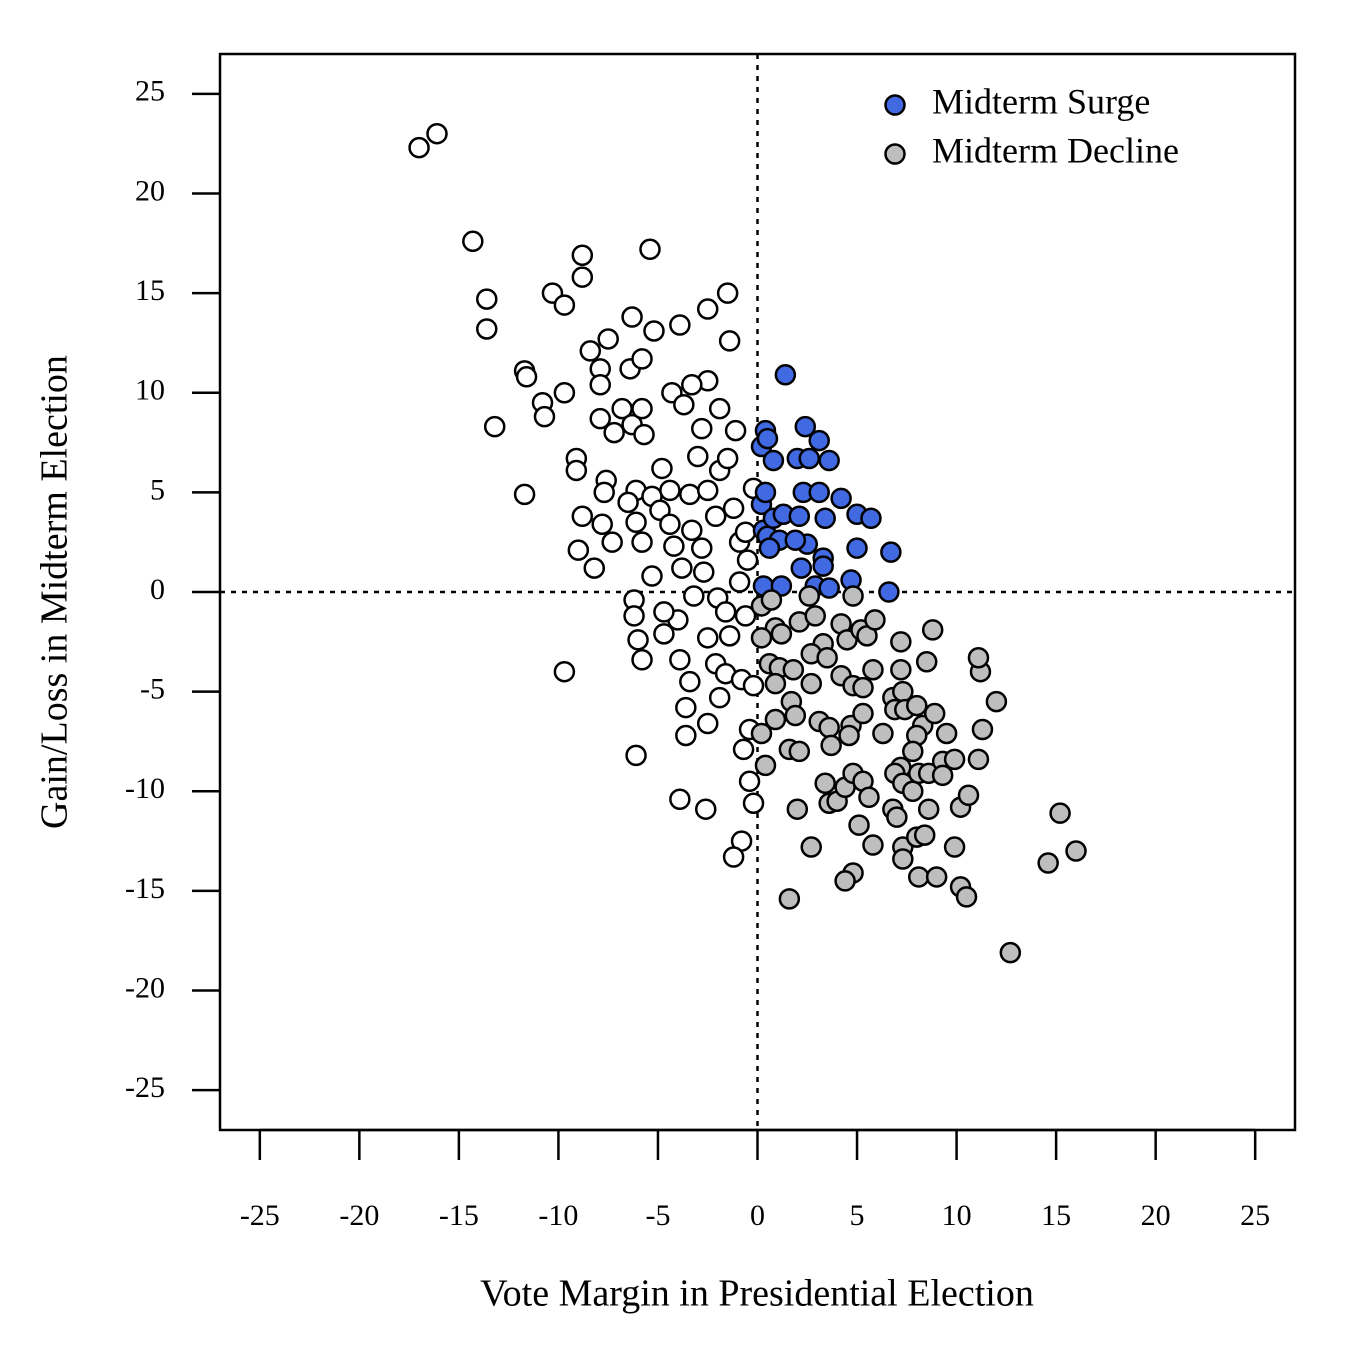 This screenshot has height=1350, width=1350. I want to click on x-tick-label: -25, so click(260, 1215).